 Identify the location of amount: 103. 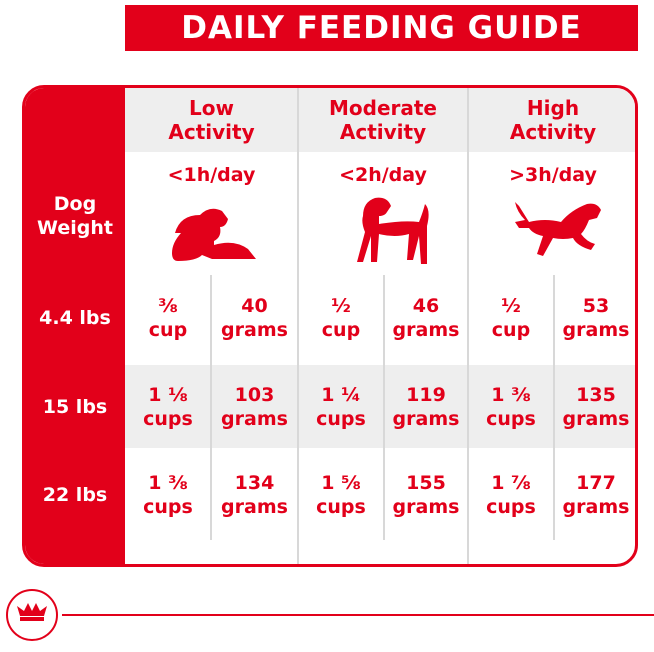
(254, 394).